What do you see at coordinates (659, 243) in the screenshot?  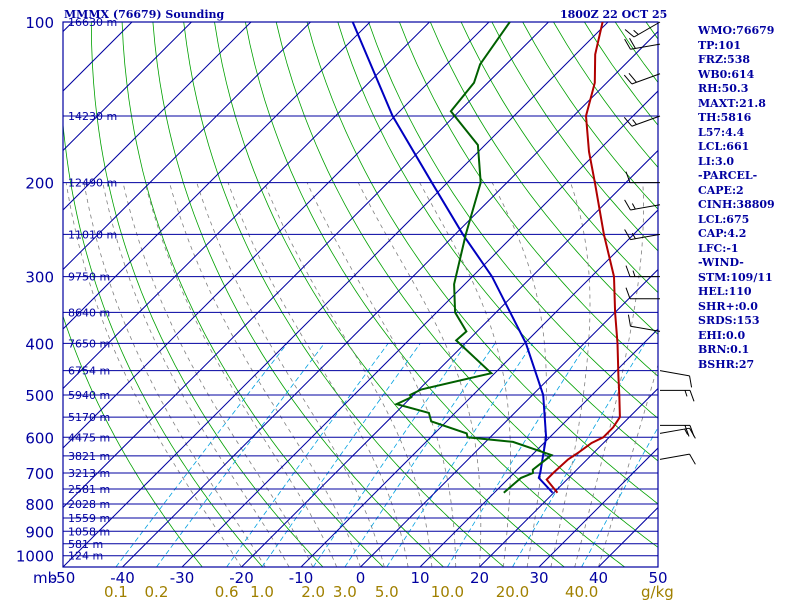 I see `wind-barbs` at bounding box center [659, 243].